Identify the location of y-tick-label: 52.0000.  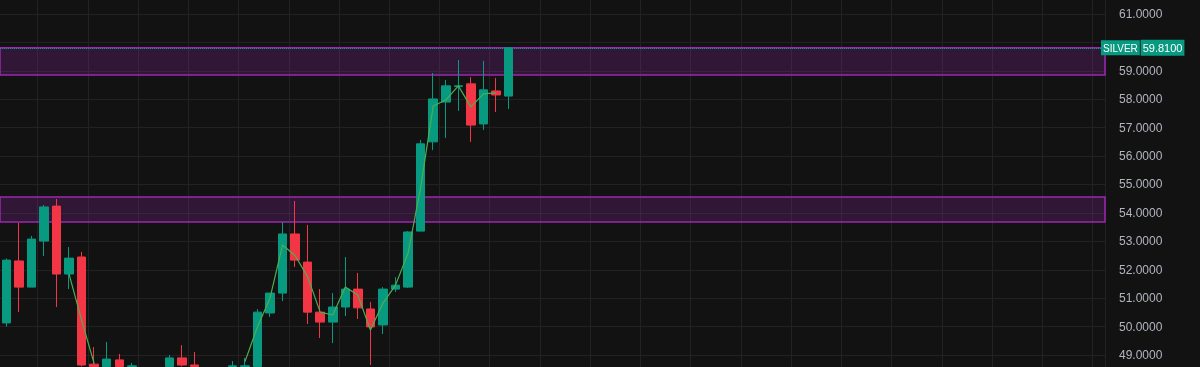
(1141, 269).